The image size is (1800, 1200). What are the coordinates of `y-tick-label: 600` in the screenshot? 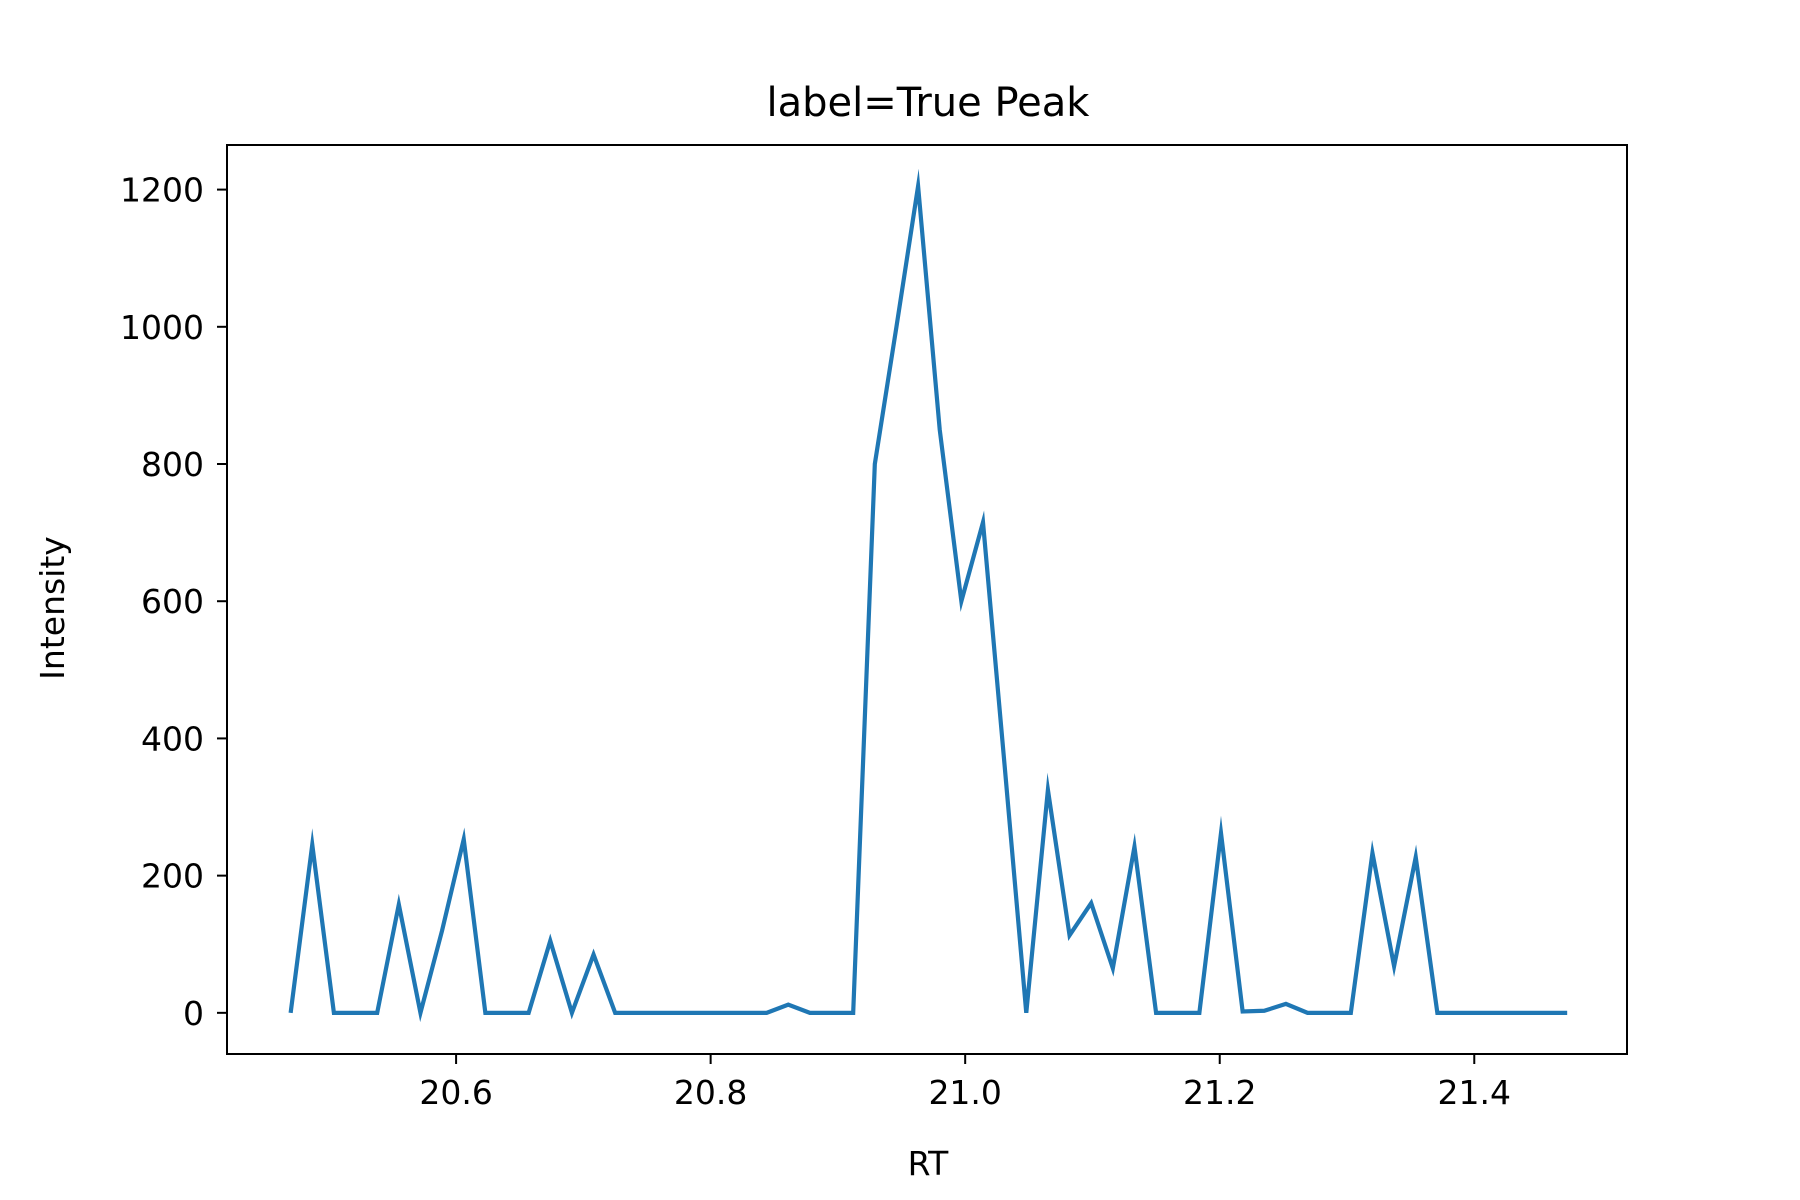 It's located at (172, 601).